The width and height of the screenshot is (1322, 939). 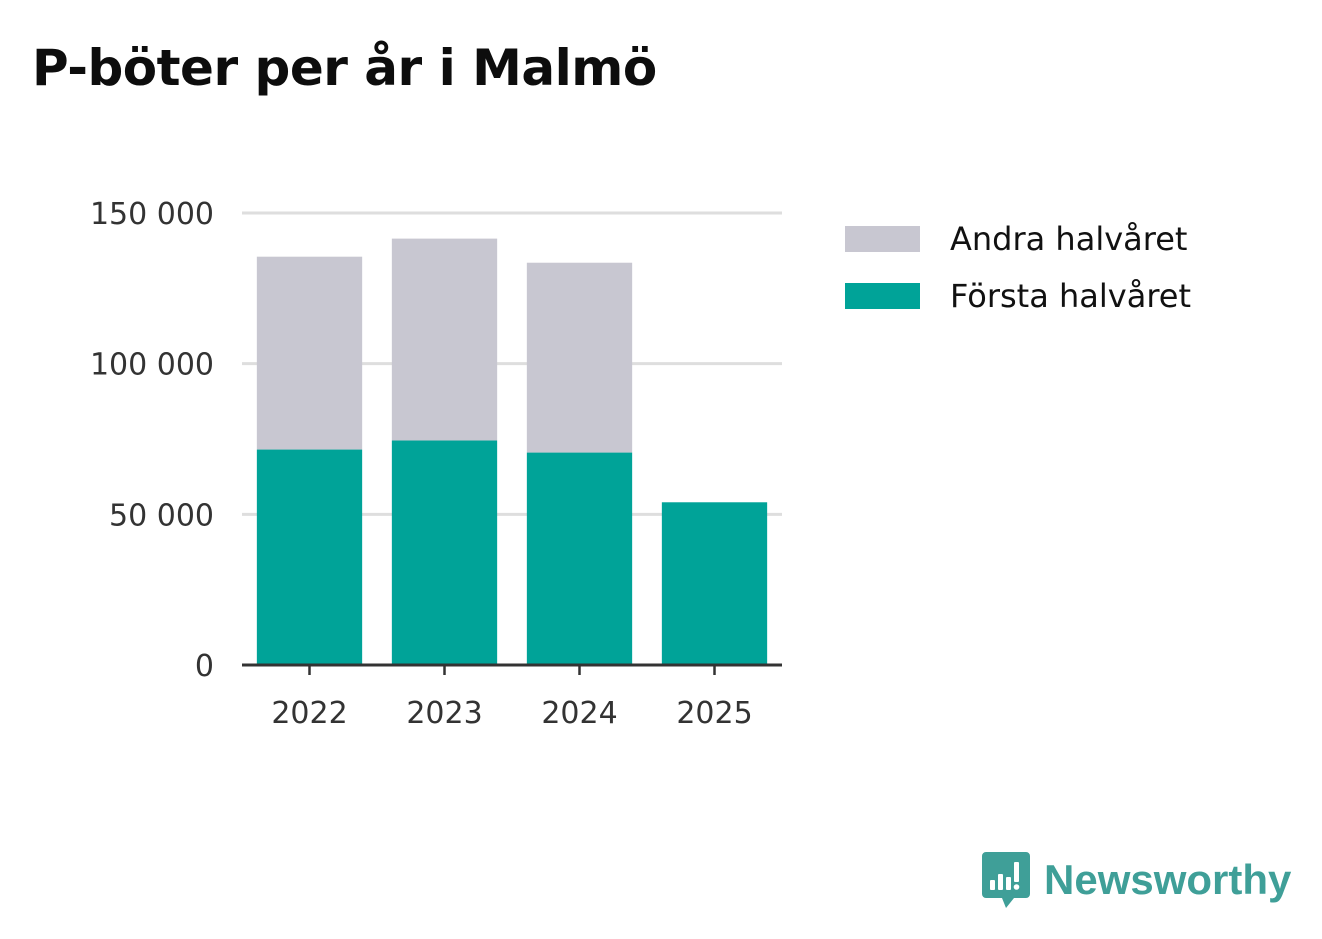 What do you see at coordinates (1069, 238) in the screenshot?
I see `legend-label-andra: Andra halvåret` at bounding box center [1069, 238].